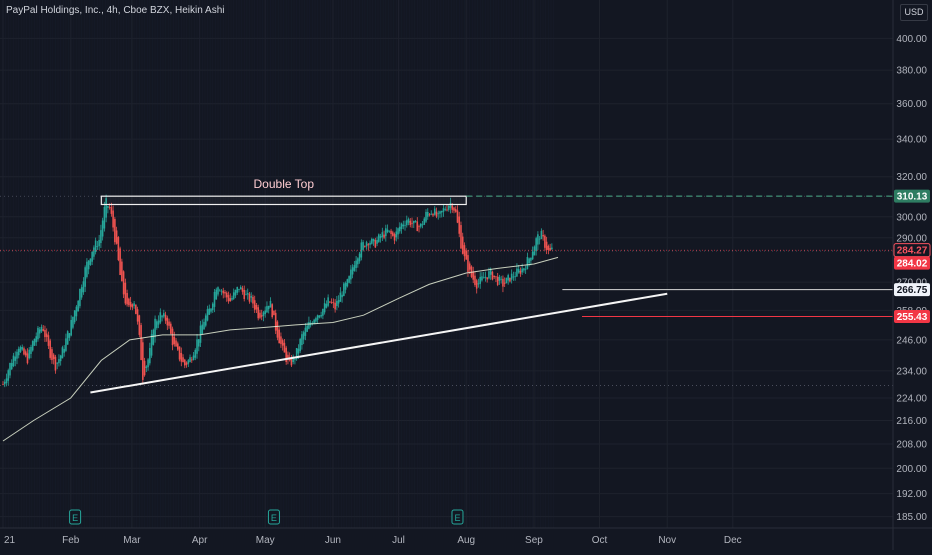  I want to click on x-tick-label: Aug, so click(466, 540).